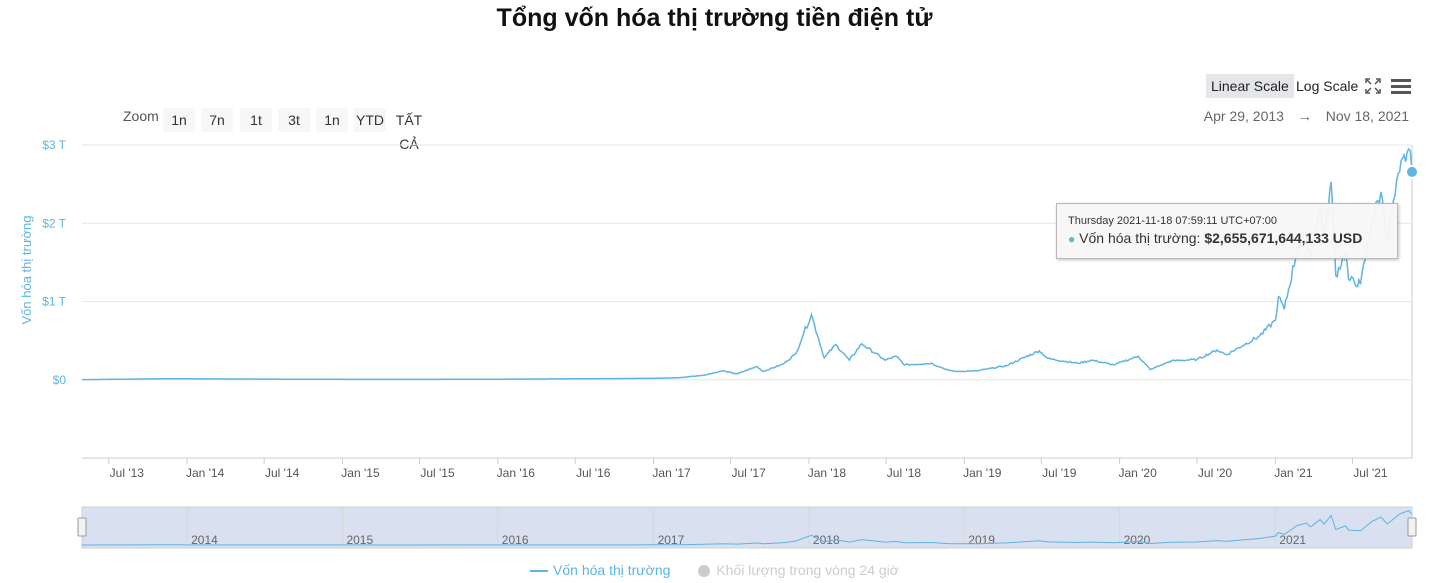 The image size is (1429, 583). Describe the element at coordinates (127, 473) in the screenshot. I see `x-tick-label: Jul '13` at that location.